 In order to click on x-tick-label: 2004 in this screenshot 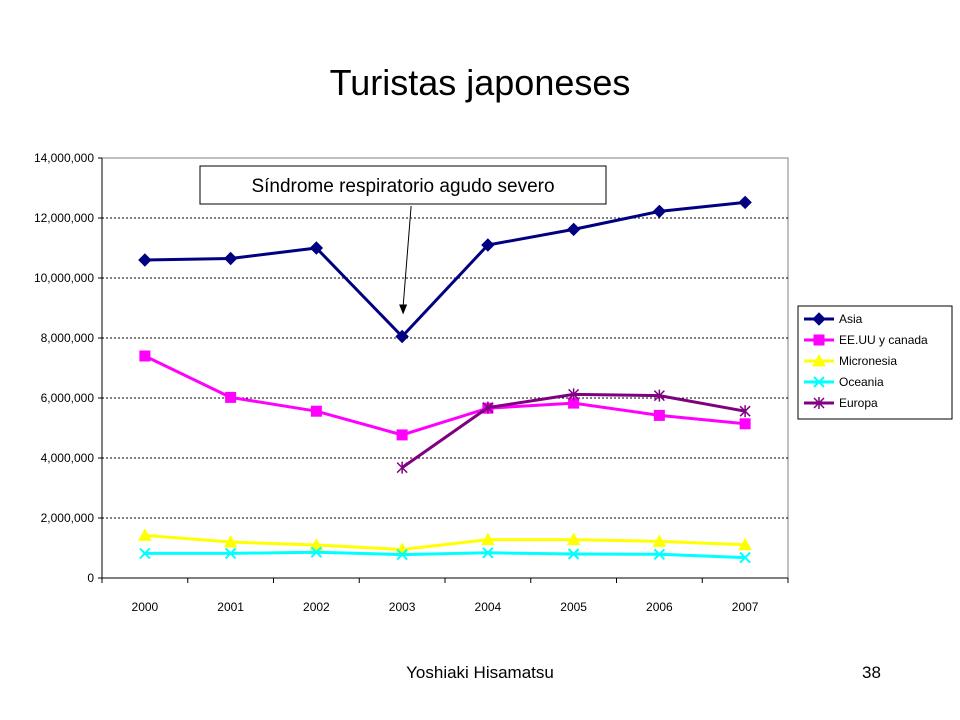, I will do `click(488, 607)`.